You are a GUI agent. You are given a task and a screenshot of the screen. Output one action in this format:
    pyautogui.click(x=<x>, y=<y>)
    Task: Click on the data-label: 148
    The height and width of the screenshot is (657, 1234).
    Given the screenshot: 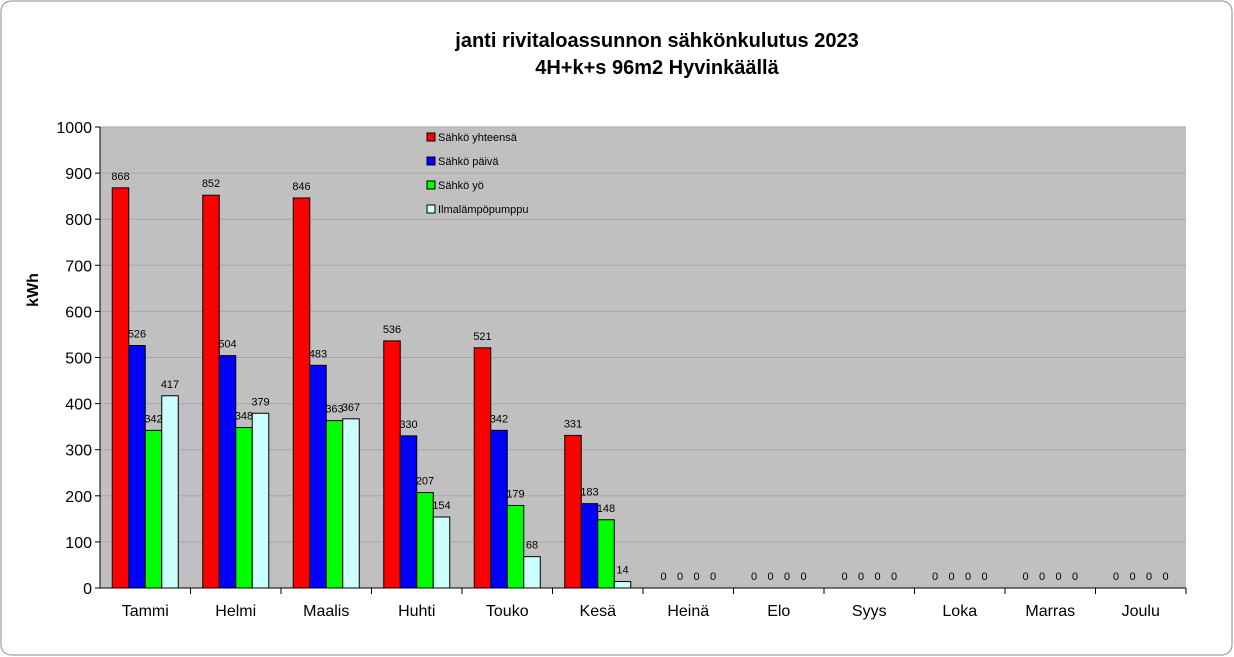 What is the action you would take?
    pyautogui.click(x=606, y=509)
    